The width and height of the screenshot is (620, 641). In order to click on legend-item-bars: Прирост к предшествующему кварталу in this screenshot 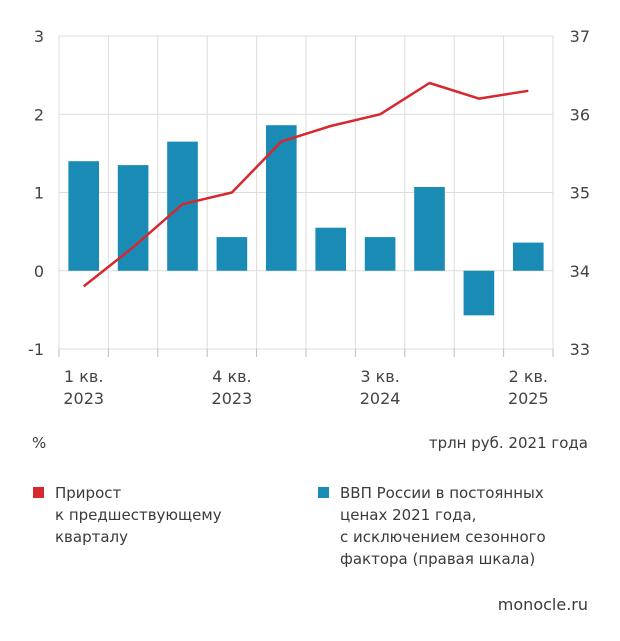, I will do `click(158, 515)`.